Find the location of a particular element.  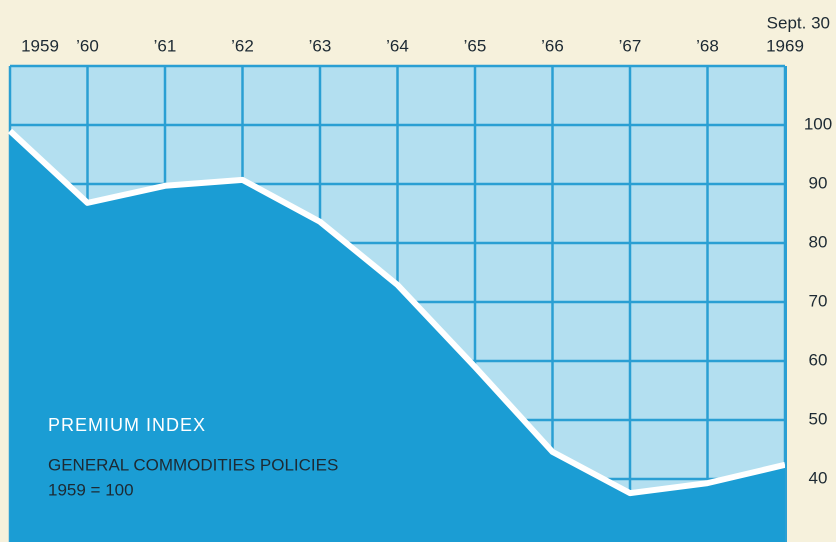

y-tick-label: 60 is located at coordinates (818, 359).